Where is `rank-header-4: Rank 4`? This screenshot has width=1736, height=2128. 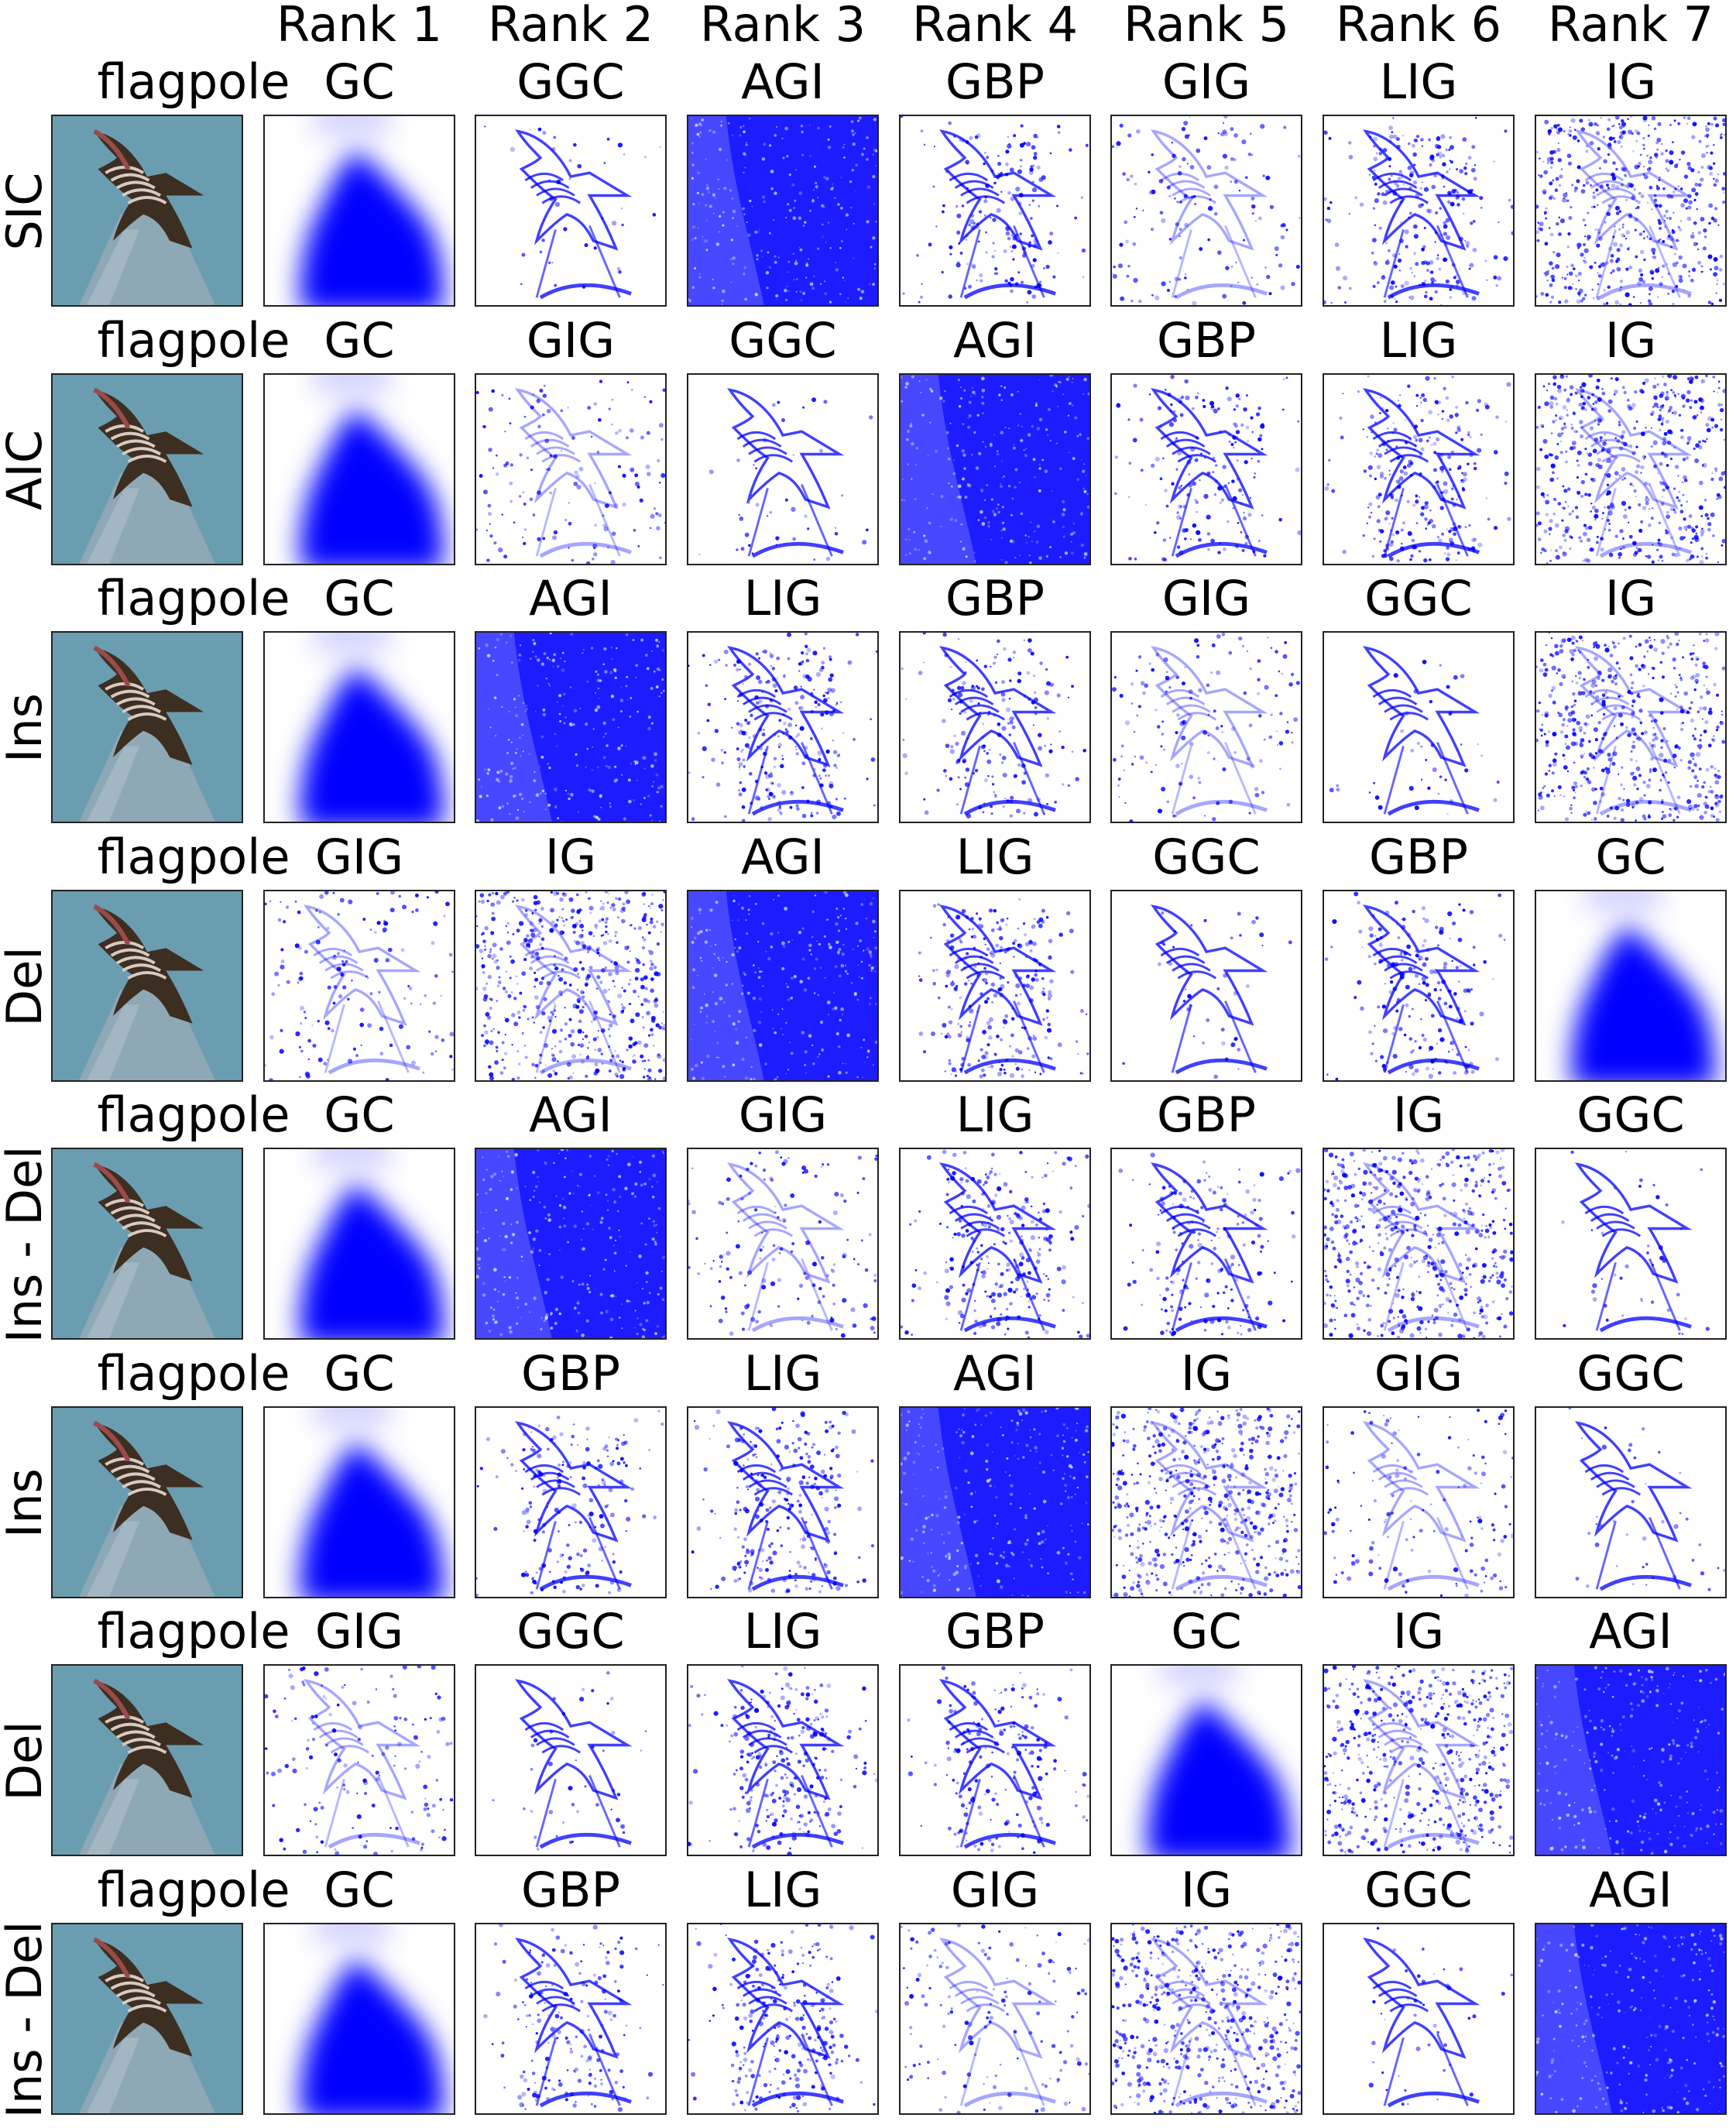 rank-header-4: Rank 4 is located at coordinates (995, 26).